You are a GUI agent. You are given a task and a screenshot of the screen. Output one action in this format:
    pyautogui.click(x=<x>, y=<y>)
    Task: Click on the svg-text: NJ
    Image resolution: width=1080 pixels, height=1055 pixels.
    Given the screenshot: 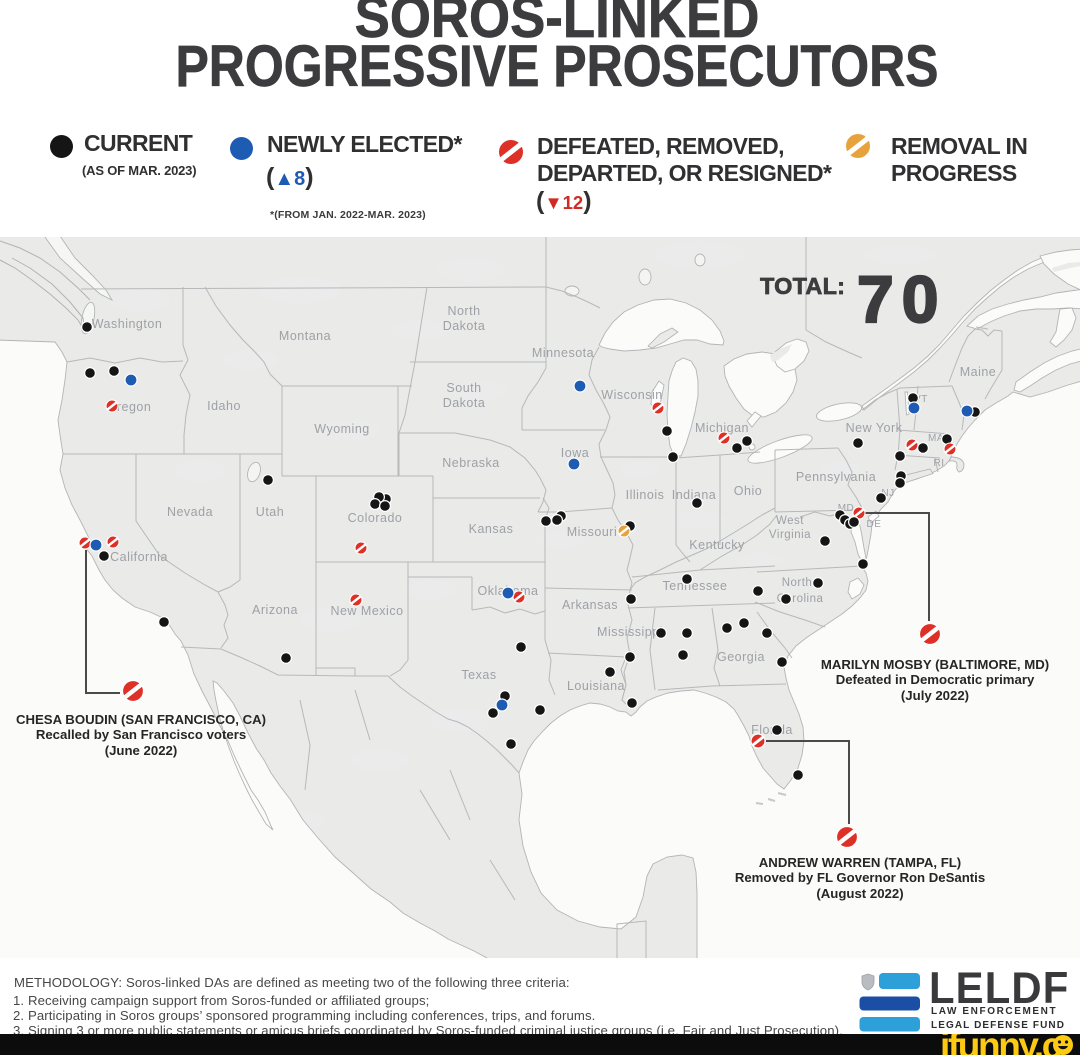 What is the action you would take?
    pyautogui.click(x=887, y=493)
    